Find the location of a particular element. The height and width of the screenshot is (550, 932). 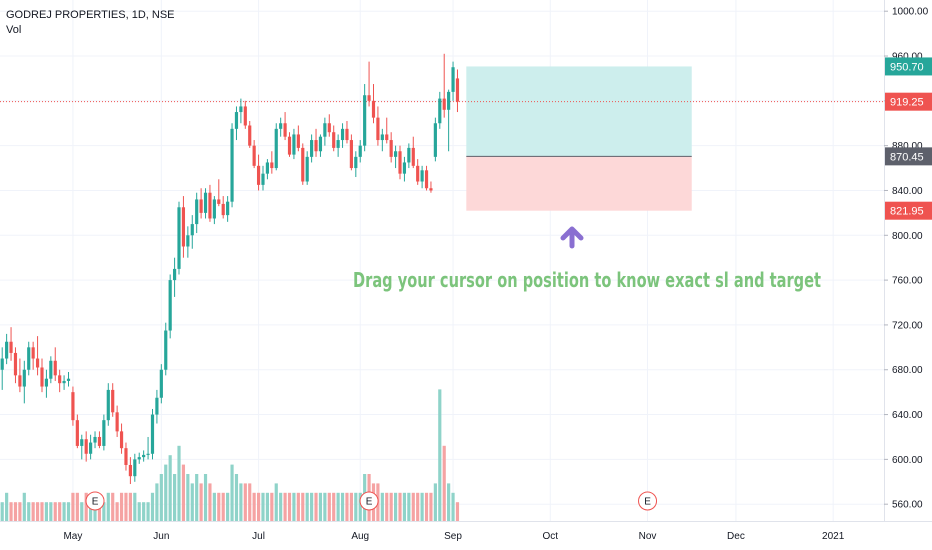

price-tag-label: 870.45 is located at coordinates (907, 157).